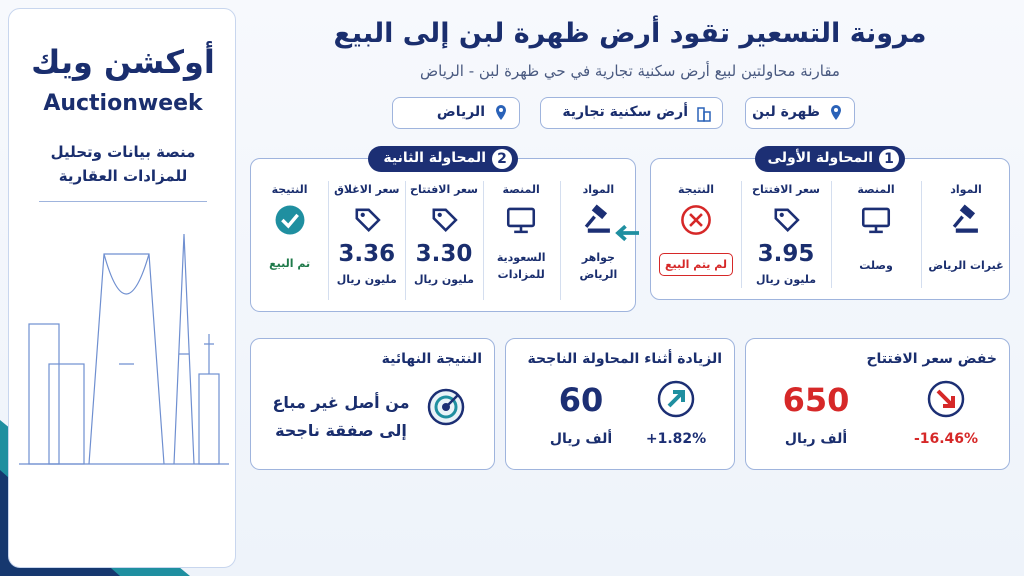 The image size is (1024, 576). What do you see at coordinates (123, 62) in the screenshot?
I see `logo-arabic: أوكشن ويك` at bounding box center [123, 62].